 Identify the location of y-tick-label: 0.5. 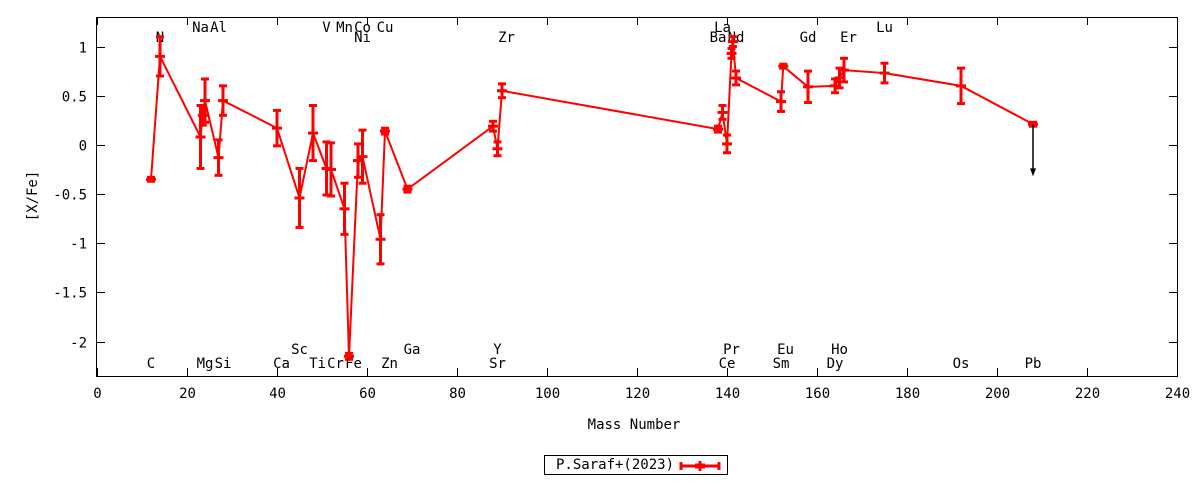
(74, 98).